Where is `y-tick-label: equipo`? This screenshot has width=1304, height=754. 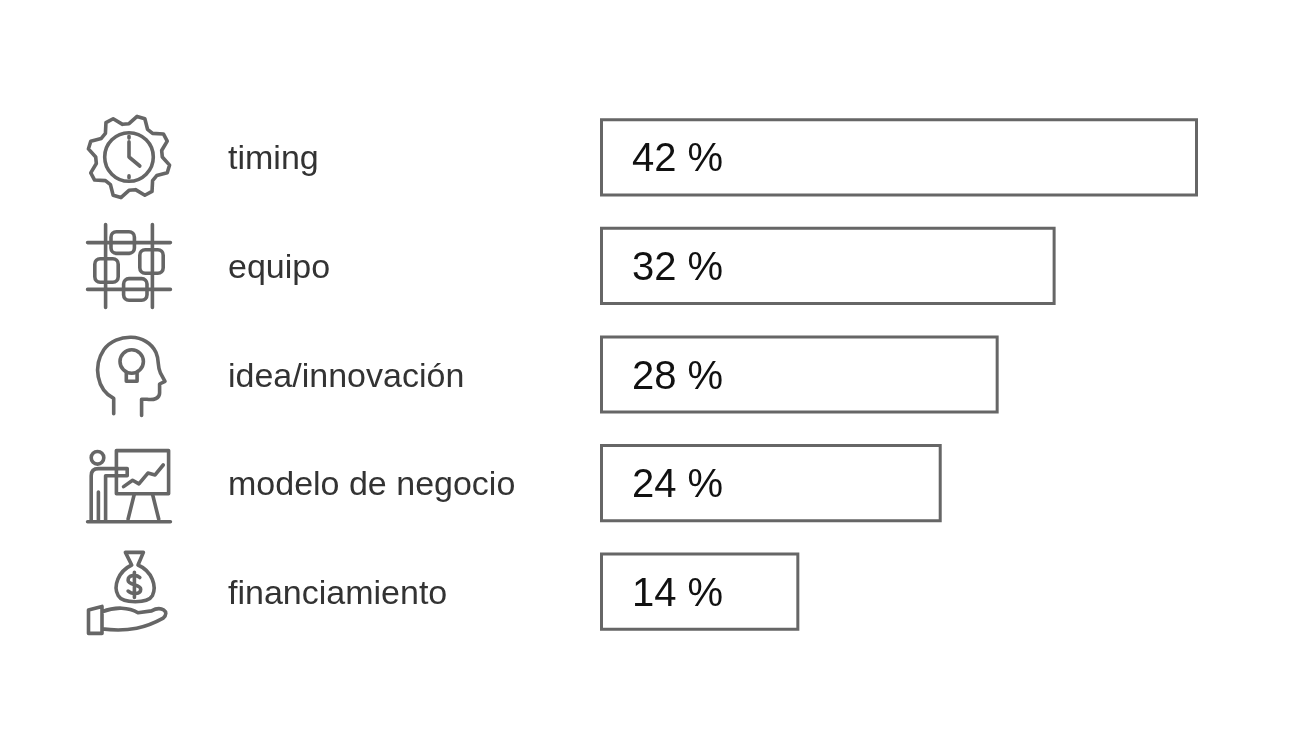 y-tick-label: equipo is located at coordinates (279, 265).